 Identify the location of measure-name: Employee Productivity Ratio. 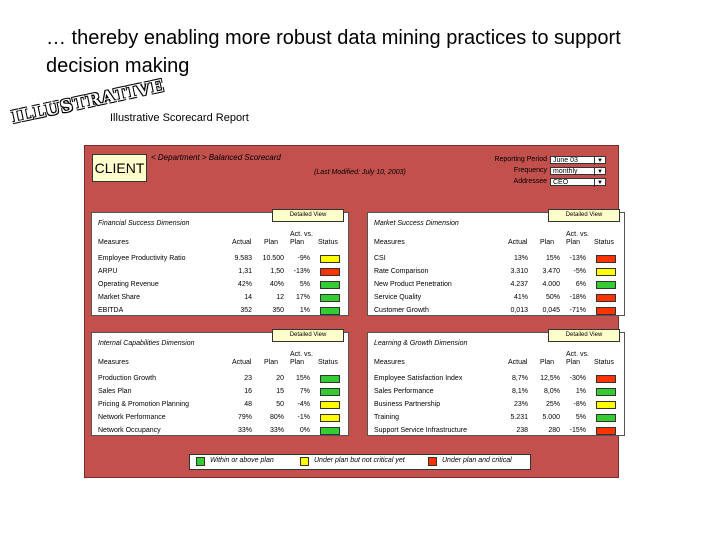
(142, 258).